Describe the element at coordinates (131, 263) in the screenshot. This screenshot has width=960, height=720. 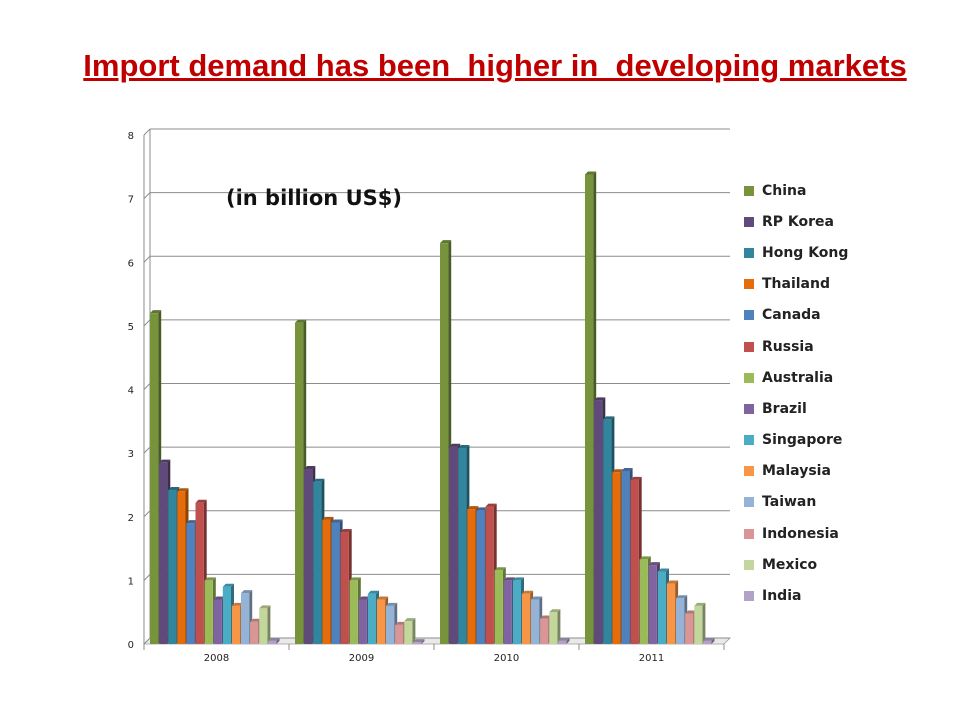
I see `y-tick-label: 6` at that location.